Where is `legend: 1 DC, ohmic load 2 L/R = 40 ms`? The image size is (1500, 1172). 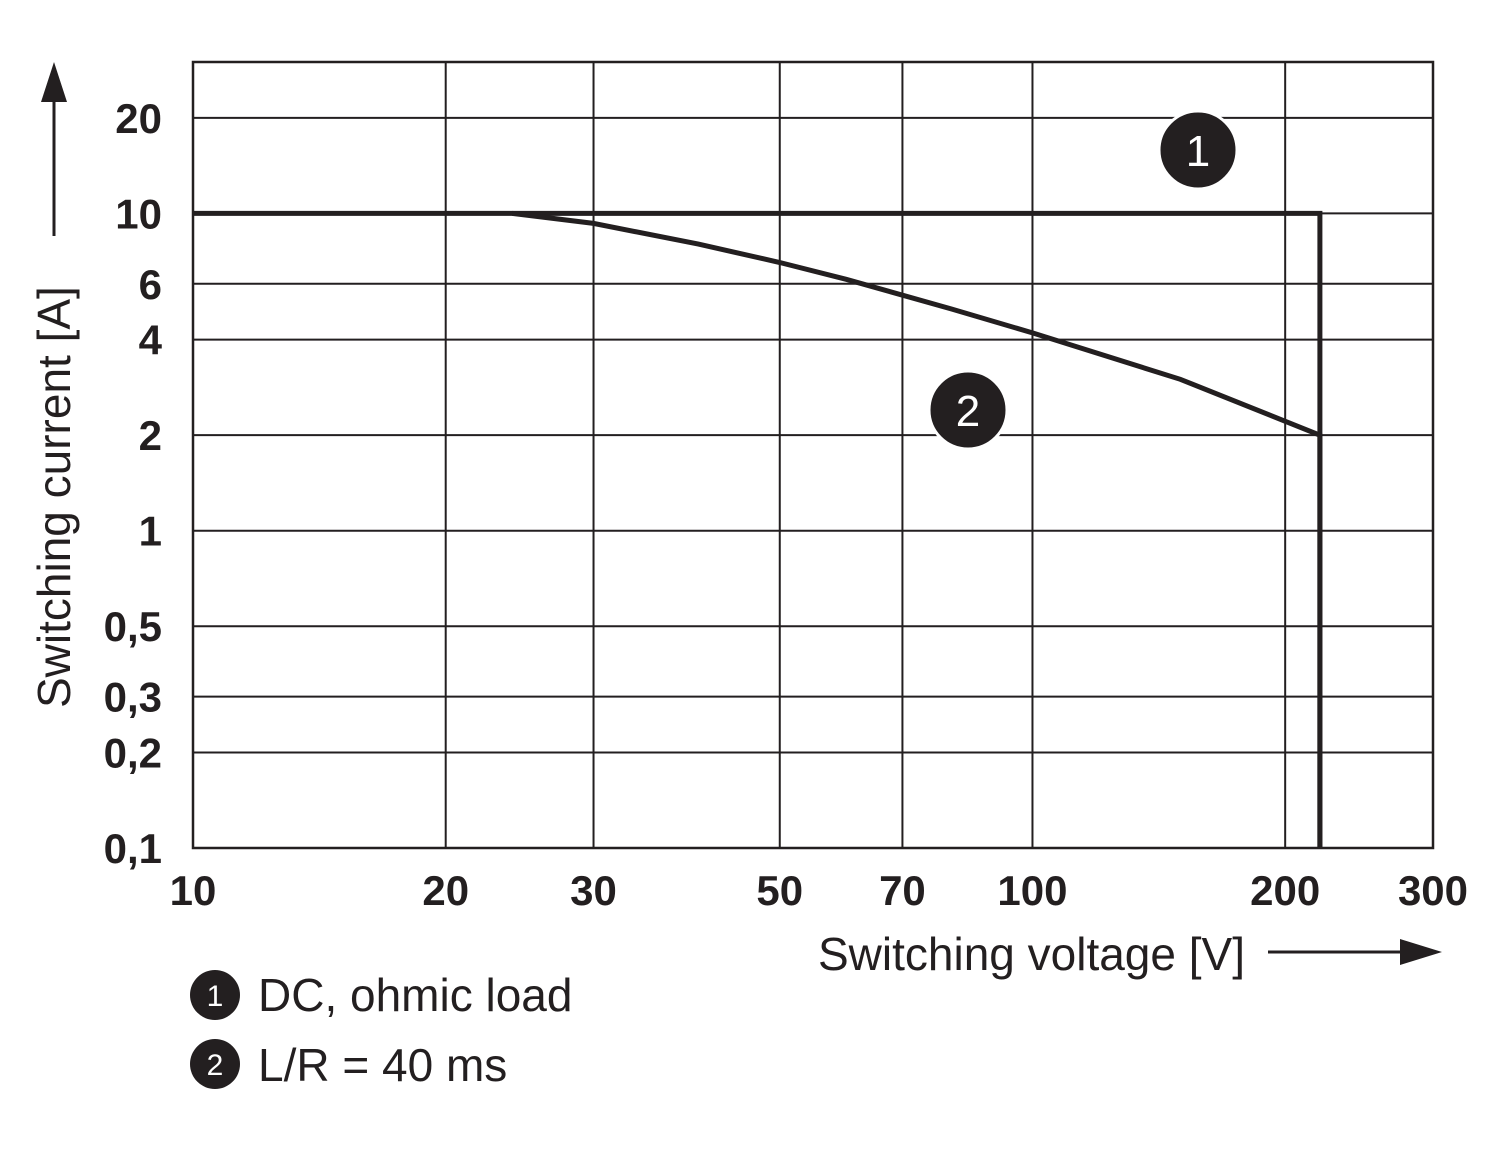
legend: 1 DC, ohmic load 2 L/R = 40 ms is located at coordinates (381, 1030).